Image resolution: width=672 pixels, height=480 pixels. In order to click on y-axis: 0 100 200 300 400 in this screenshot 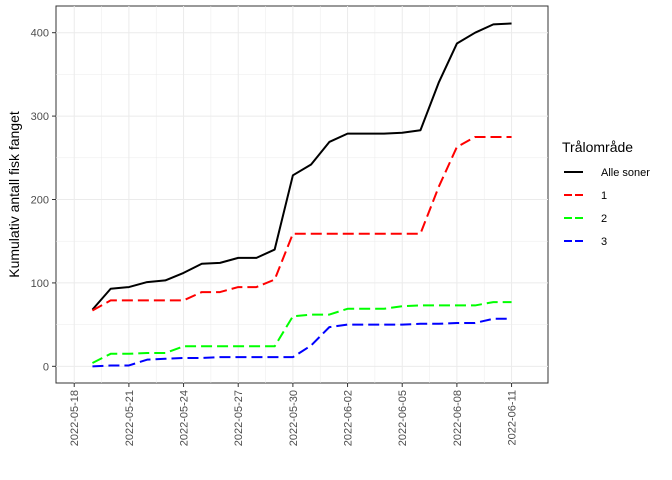, I will do `click(43, 200)`.